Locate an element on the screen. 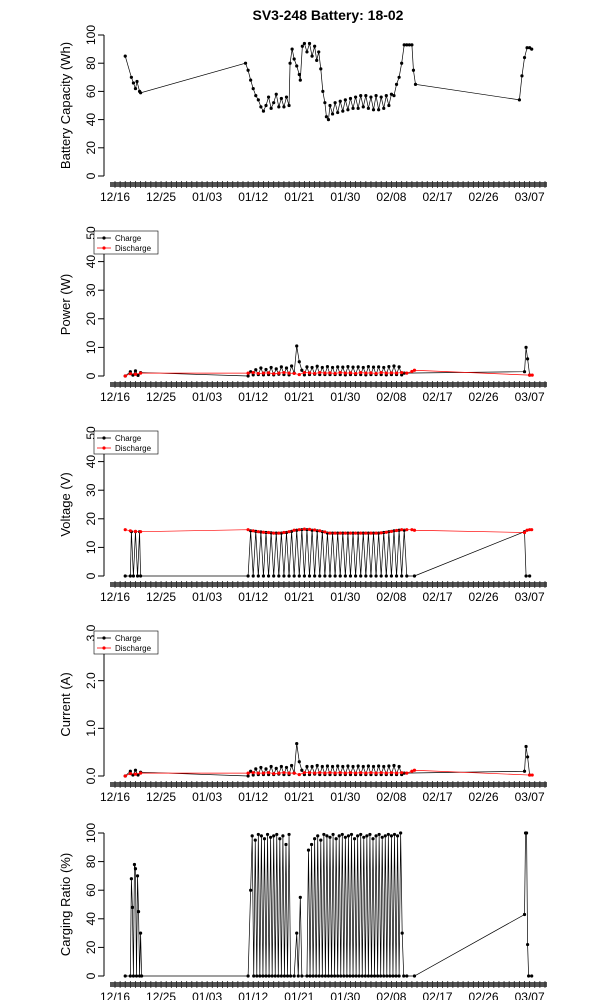  series-line-charge is located at coordinates (327, 361).